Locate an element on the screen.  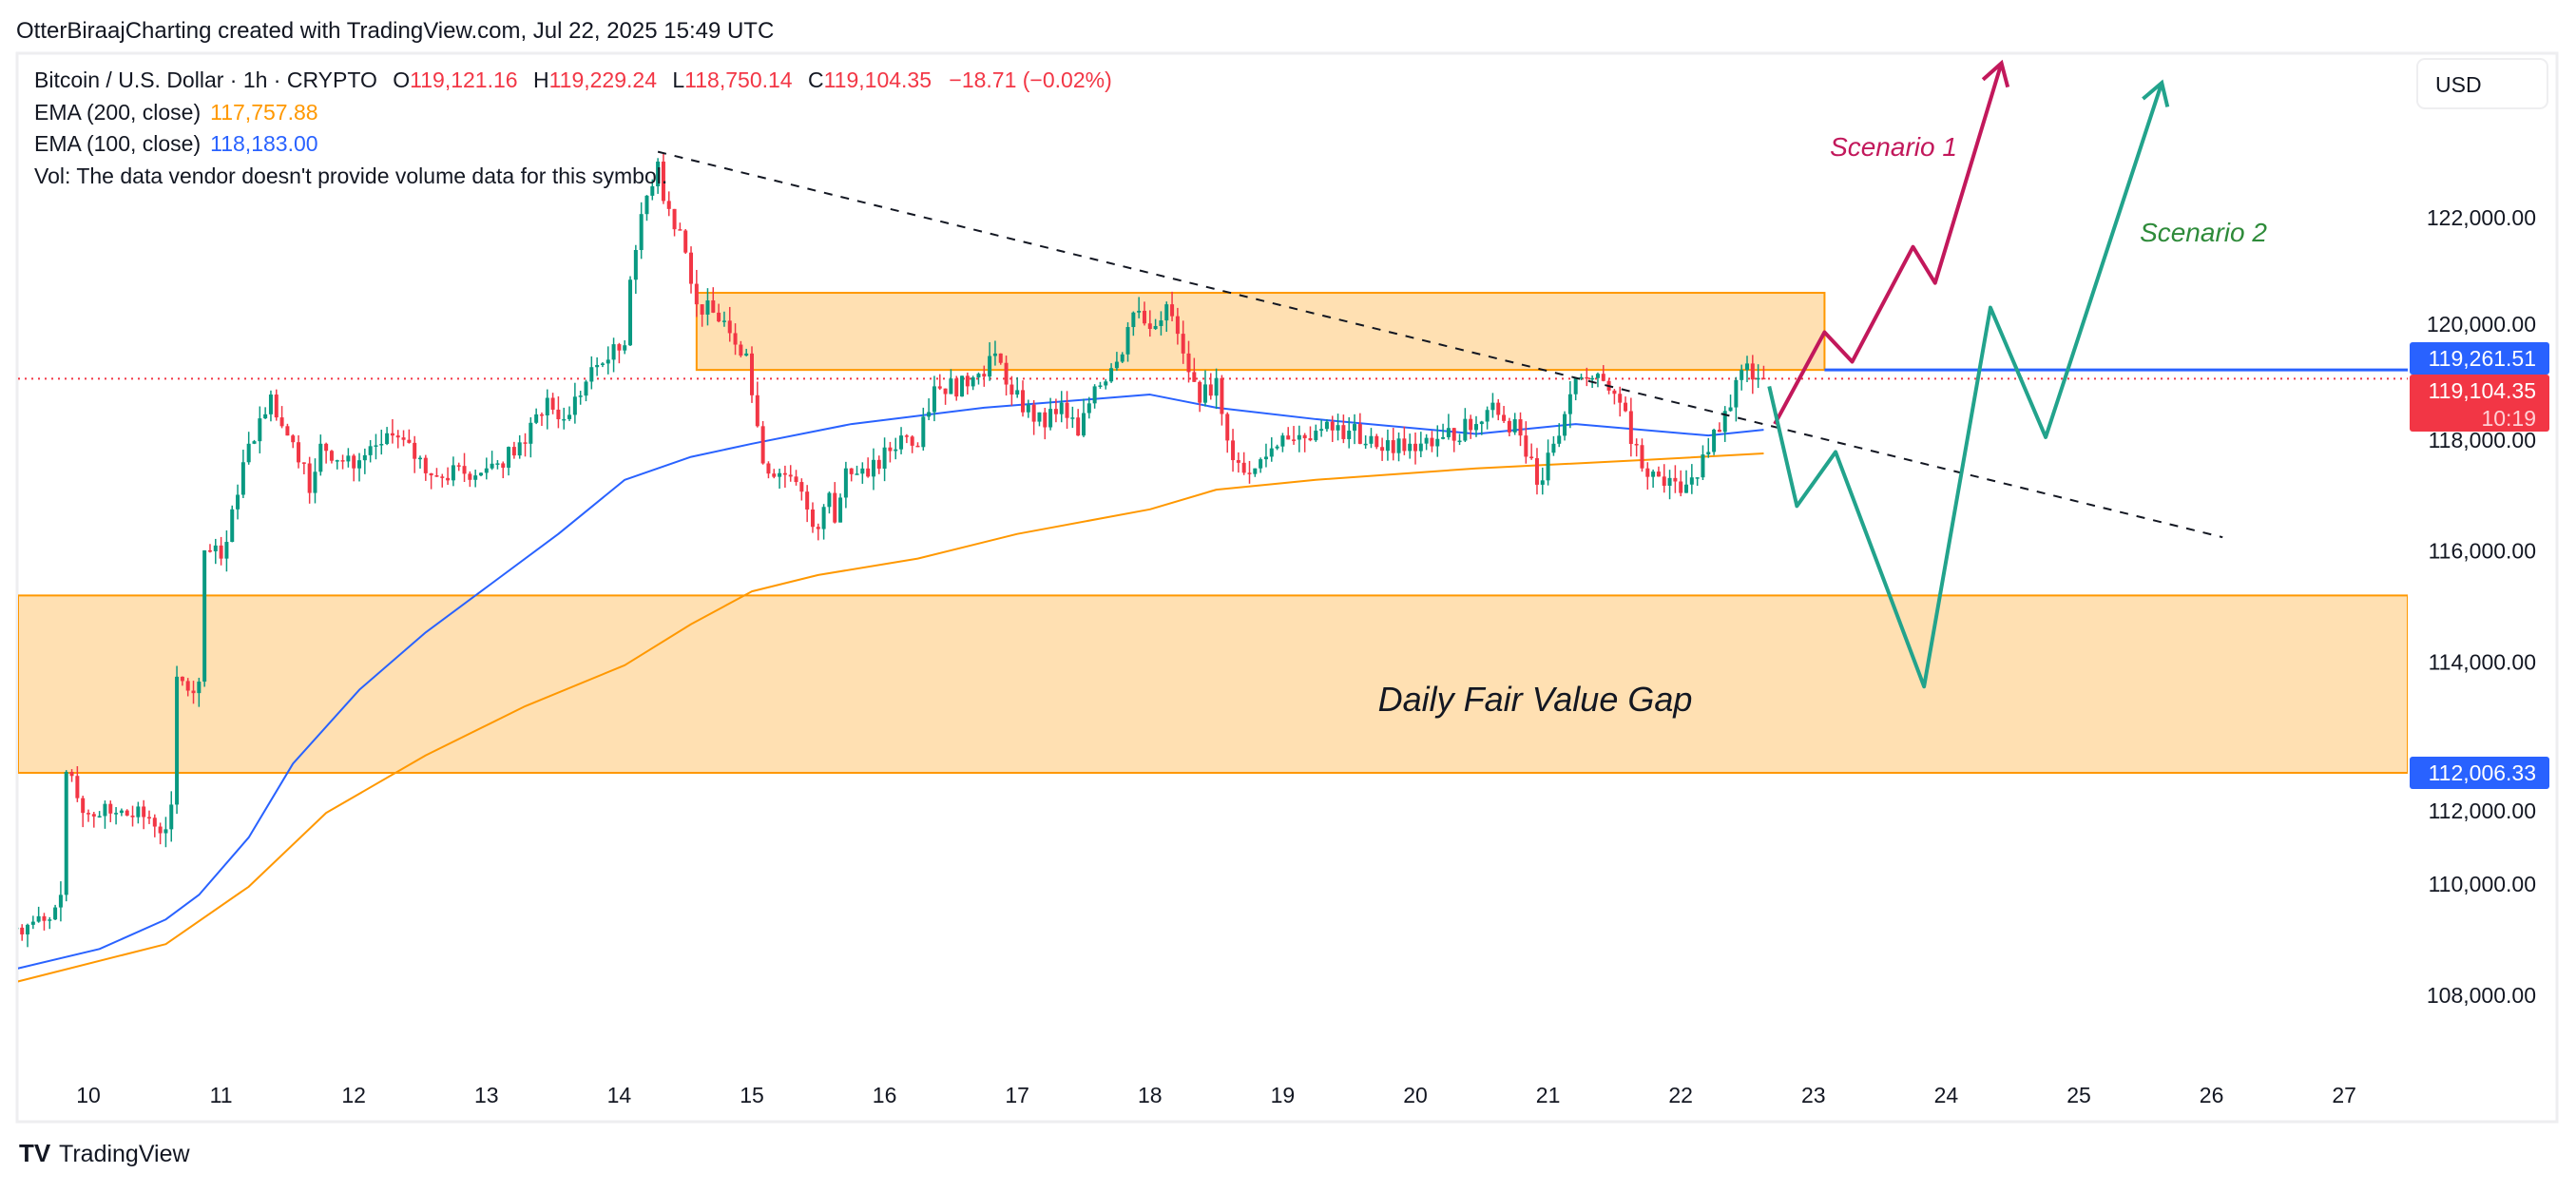
tradingview-logo: TV TradingView is located at coordinates (105, 1153).